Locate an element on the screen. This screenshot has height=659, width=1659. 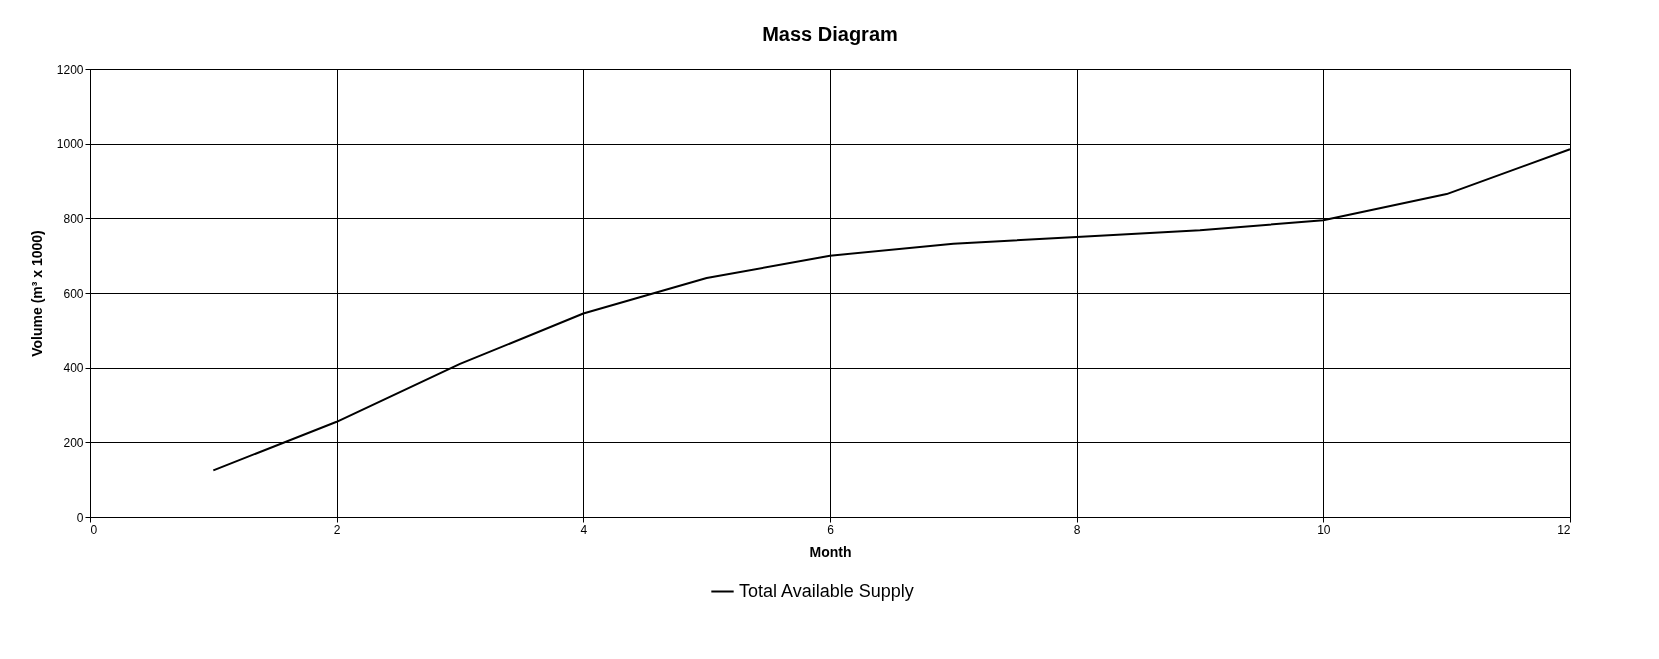
y-tick-label: 200 is located at coordinates (73, 442).